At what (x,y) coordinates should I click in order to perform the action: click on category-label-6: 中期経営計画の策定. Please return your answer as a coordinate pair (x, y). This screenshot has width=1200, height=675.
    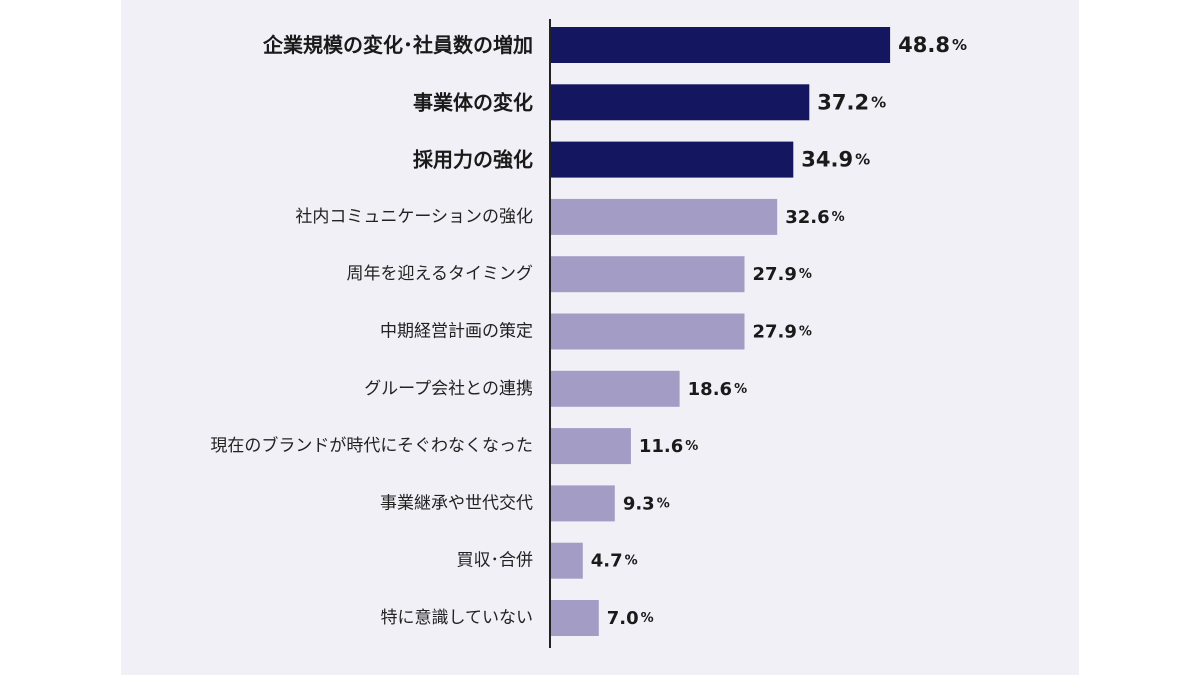
    Looking at the image, I should click on (456, 332).